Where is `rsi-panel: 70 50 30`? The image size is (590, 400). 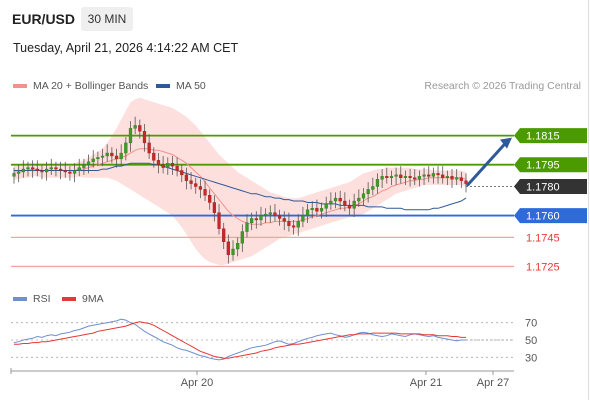 rsi-panel: 70 50 30 is located at coordinates (274, 341).